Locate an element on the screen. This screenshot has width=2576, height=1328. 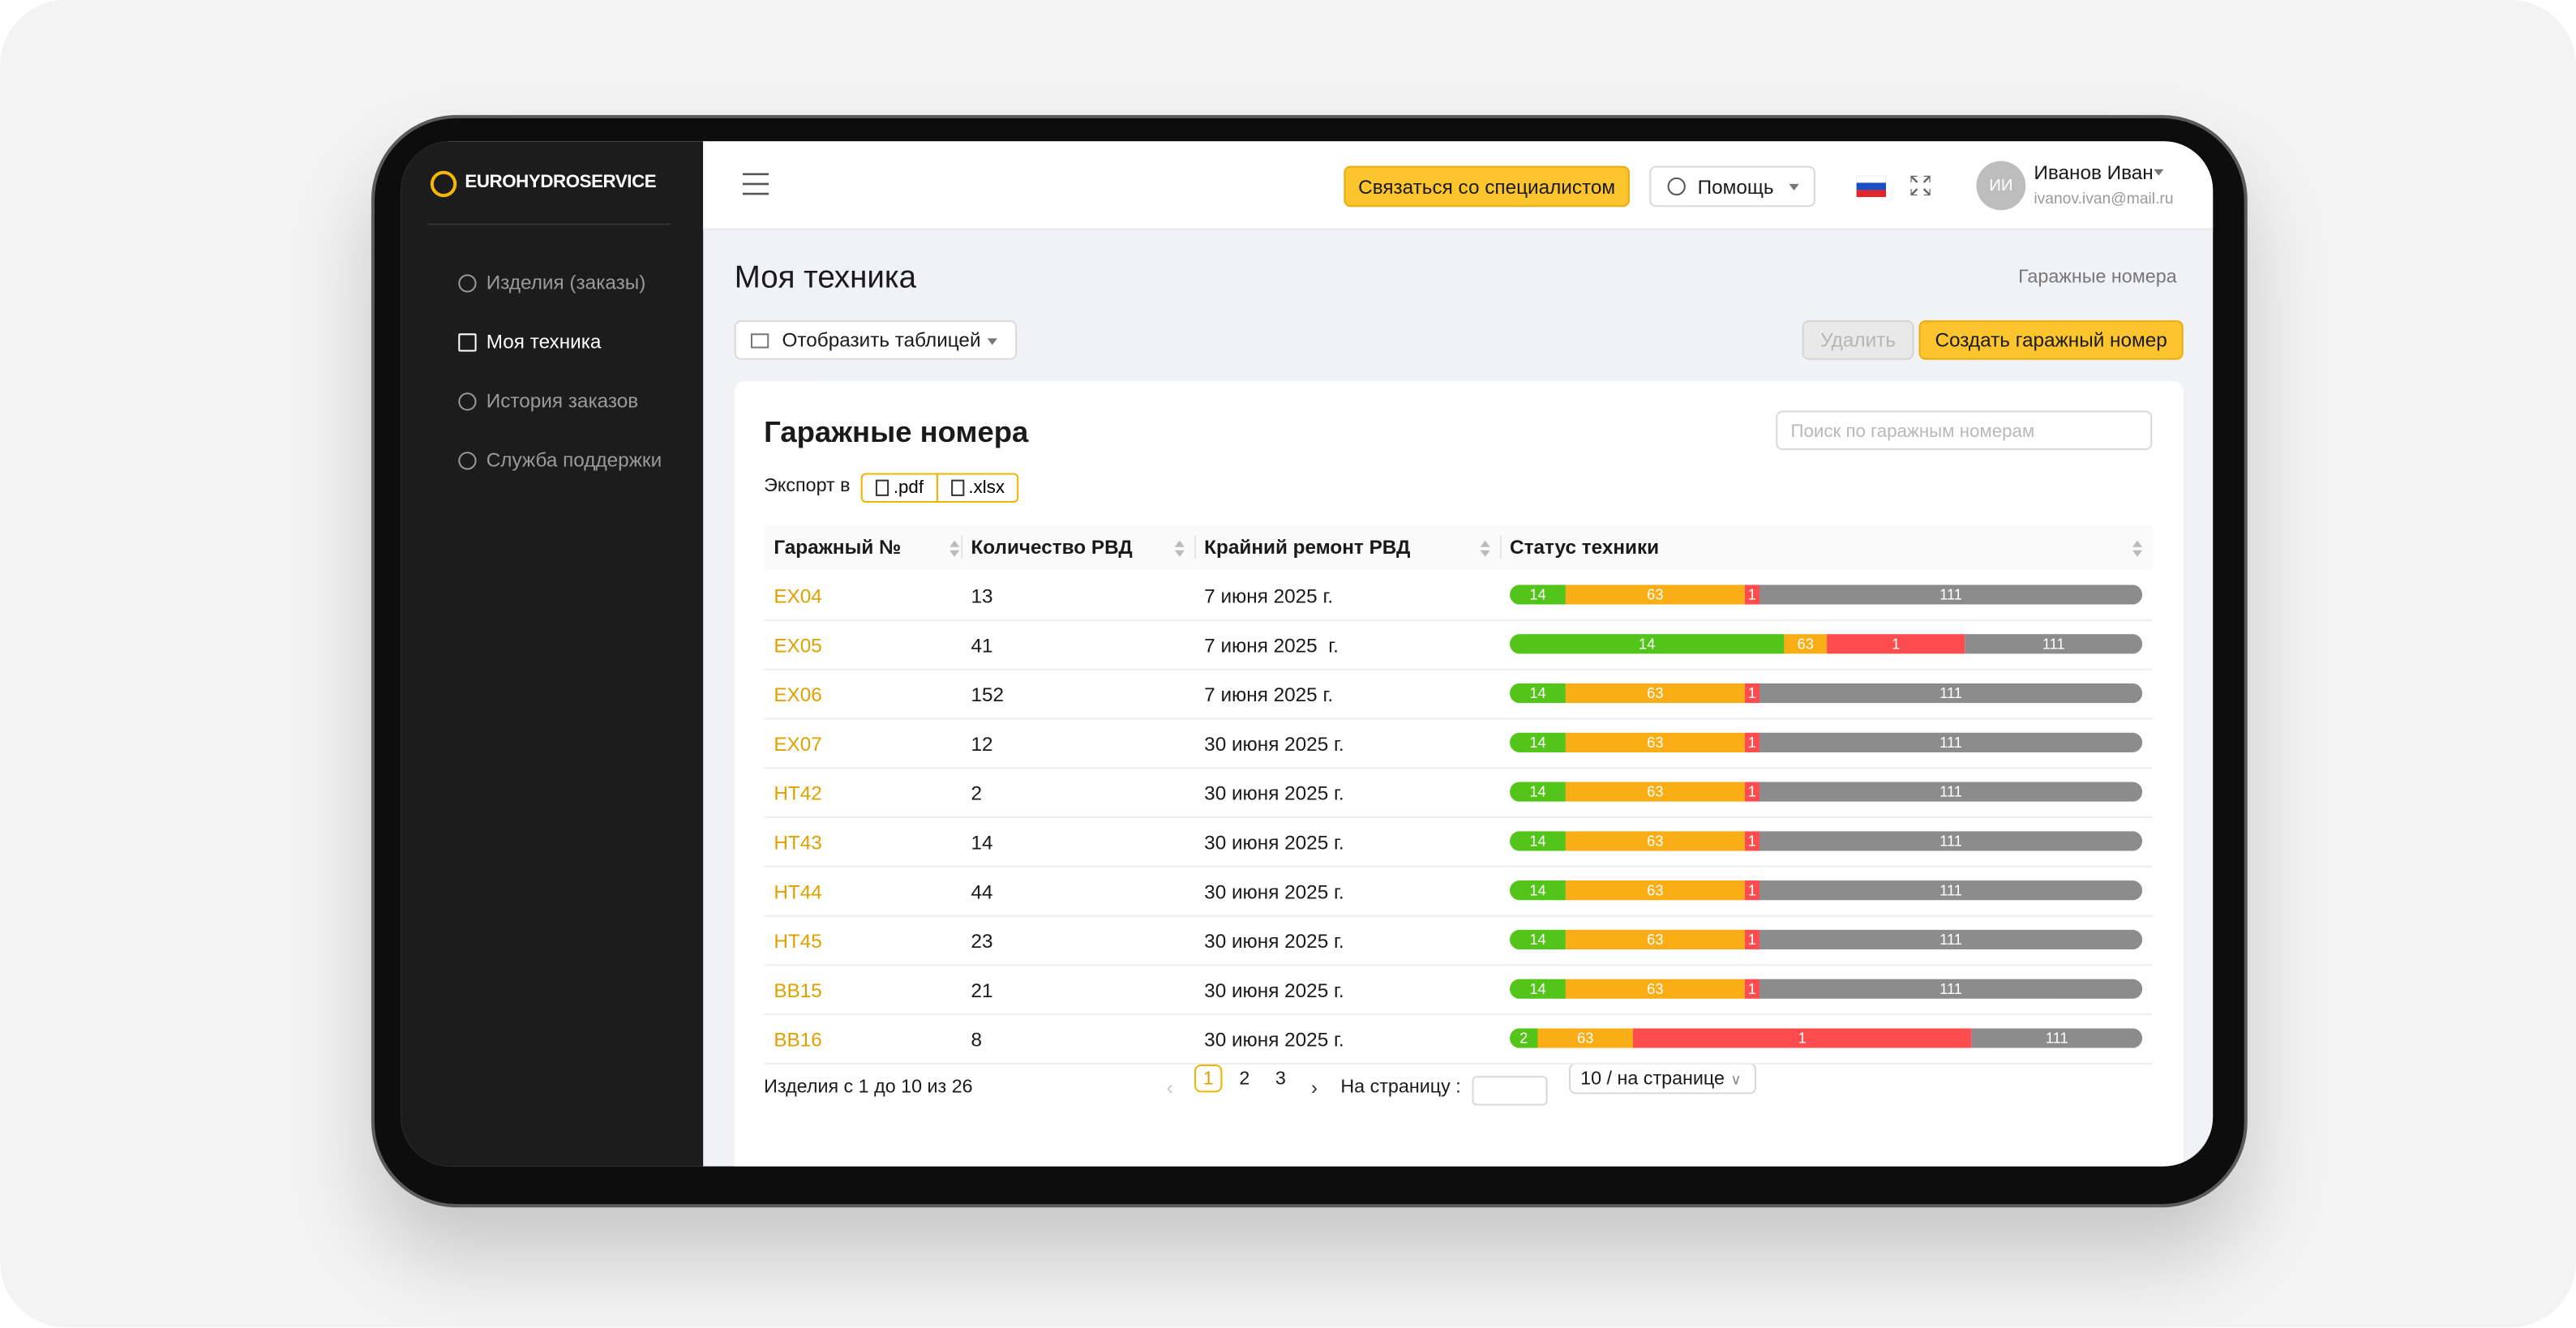
divider is located at coordinates (548, 224).